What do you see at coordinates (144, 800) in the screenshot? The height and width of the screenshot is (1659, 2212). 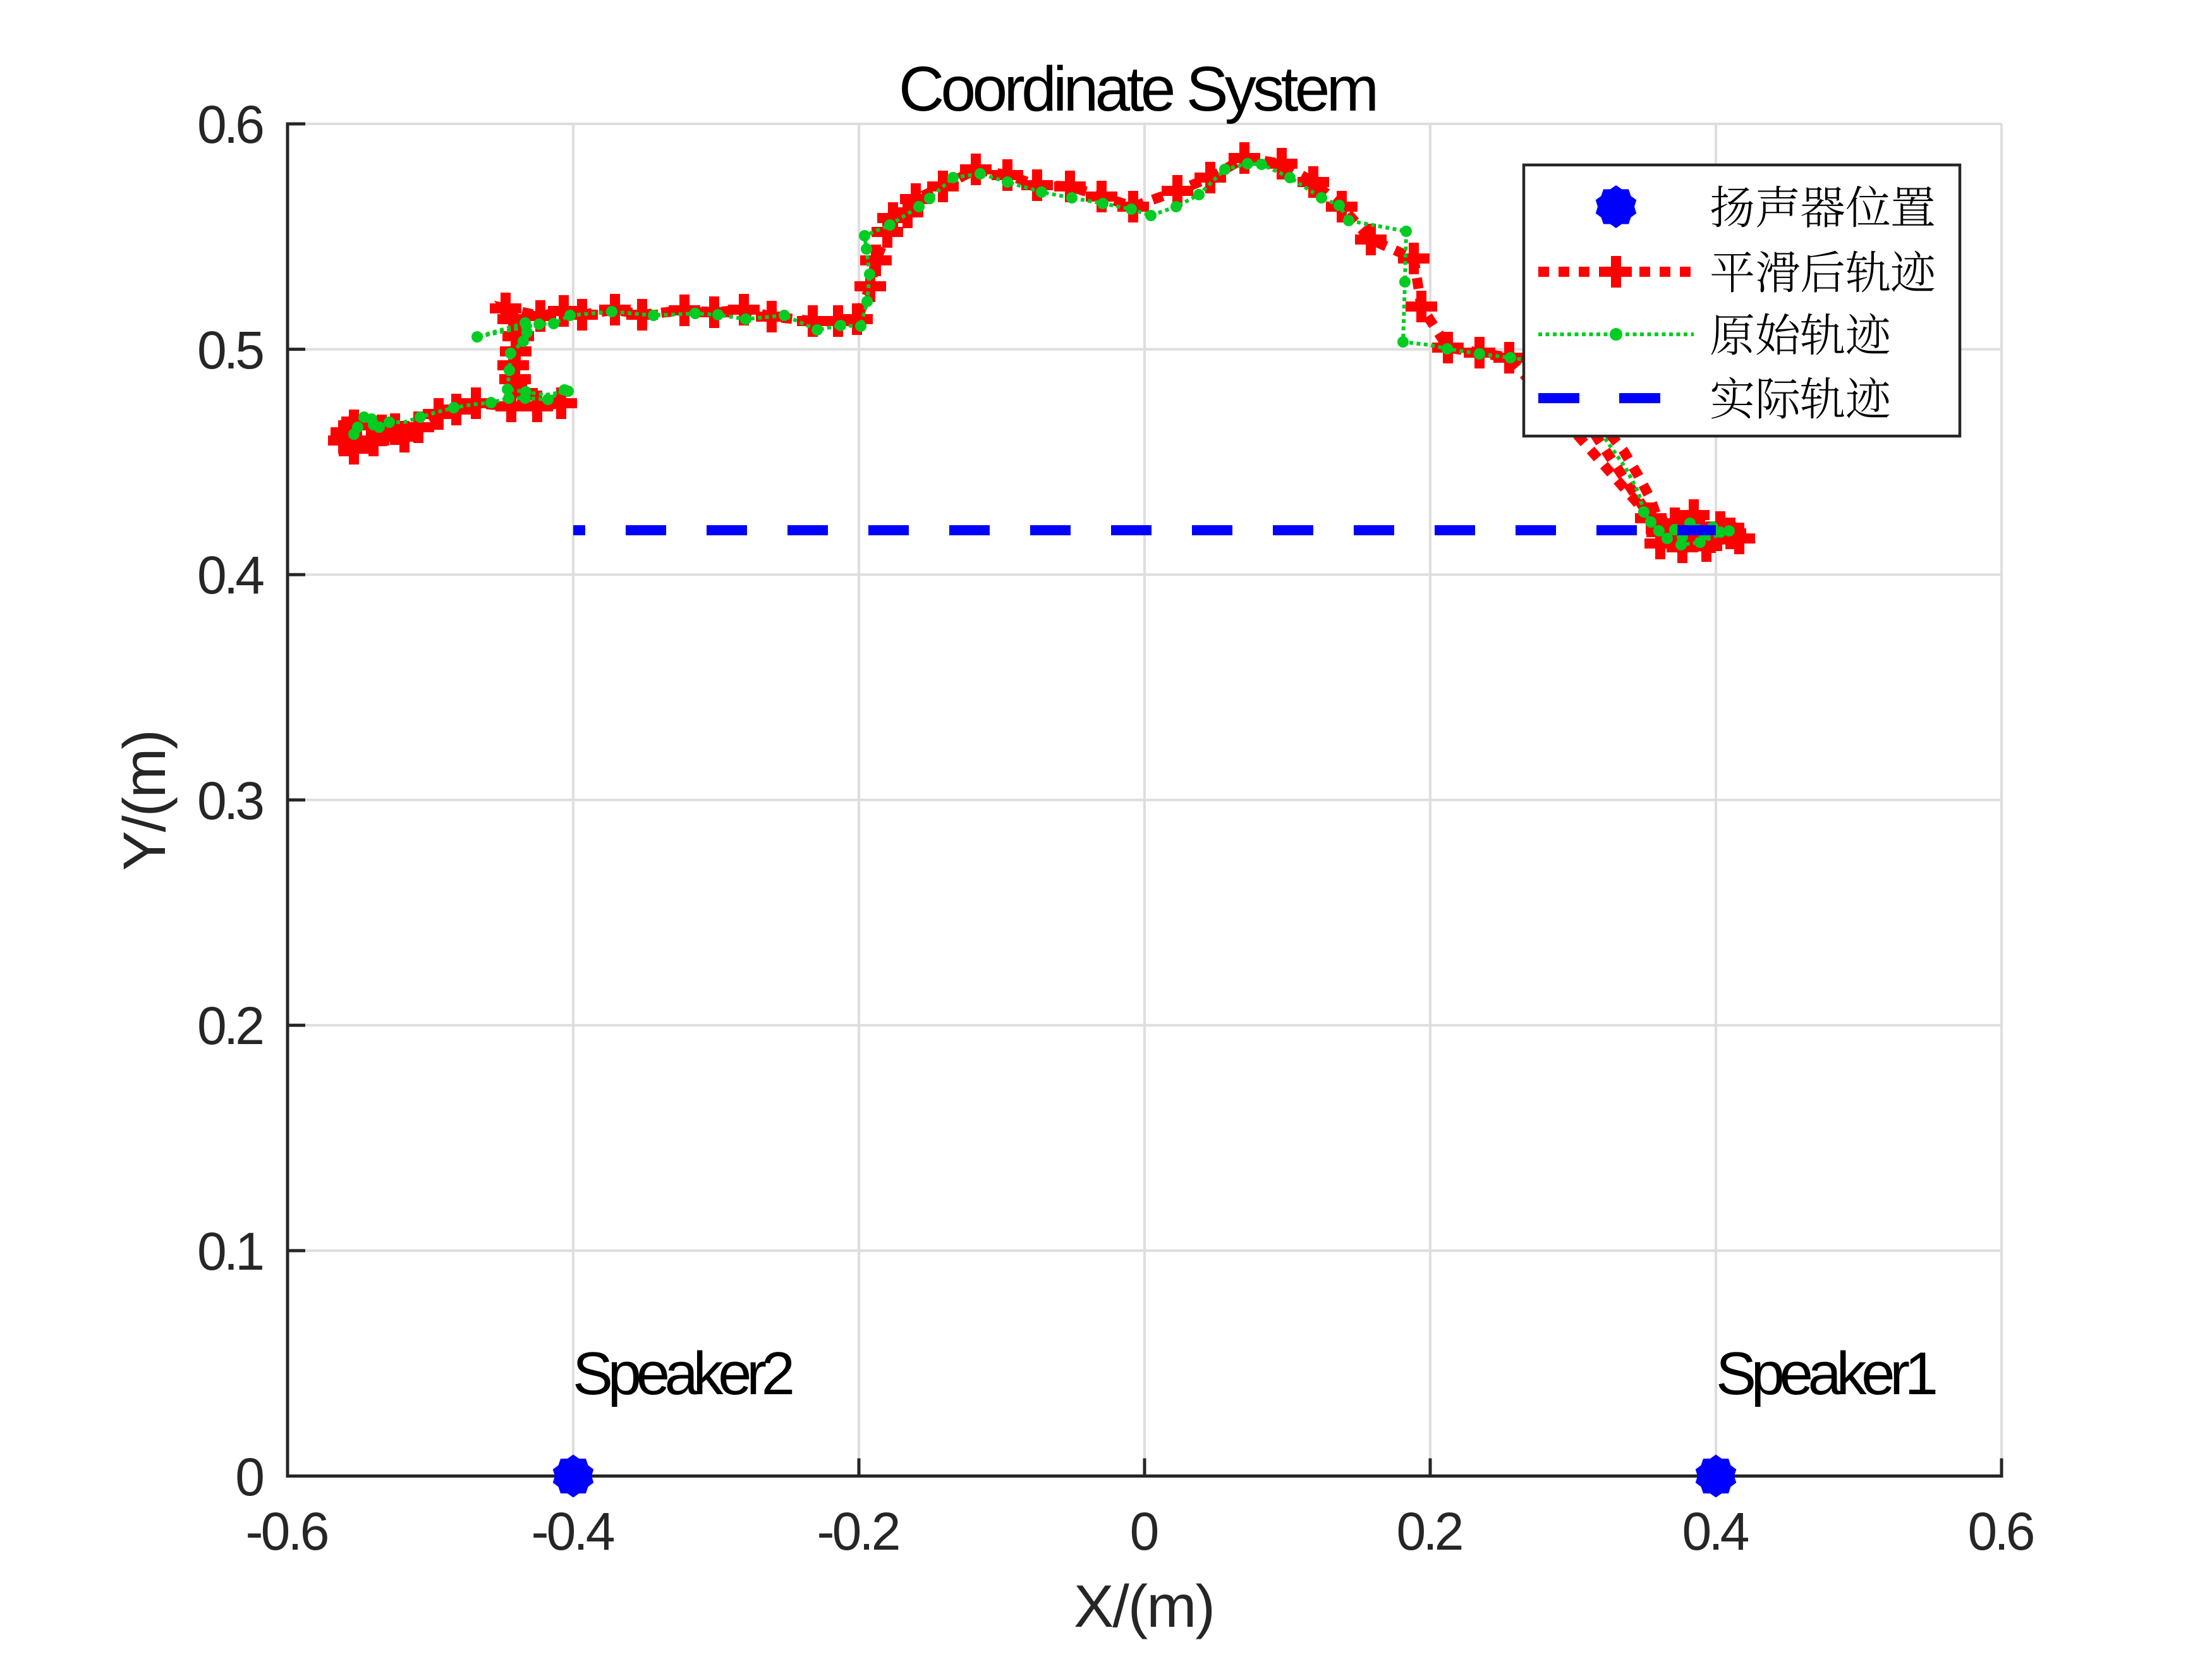 I see `svg-text: Y/(m)` at bounding box center [144, 800].